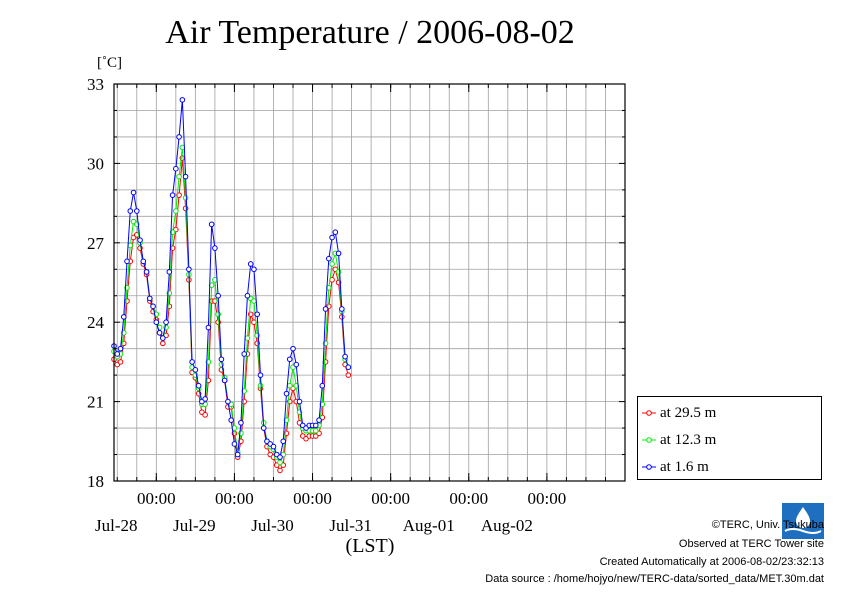  Describe the element at coordinates (95, 402) in the screenshot. I see `y-tick-label: 21` at that location.